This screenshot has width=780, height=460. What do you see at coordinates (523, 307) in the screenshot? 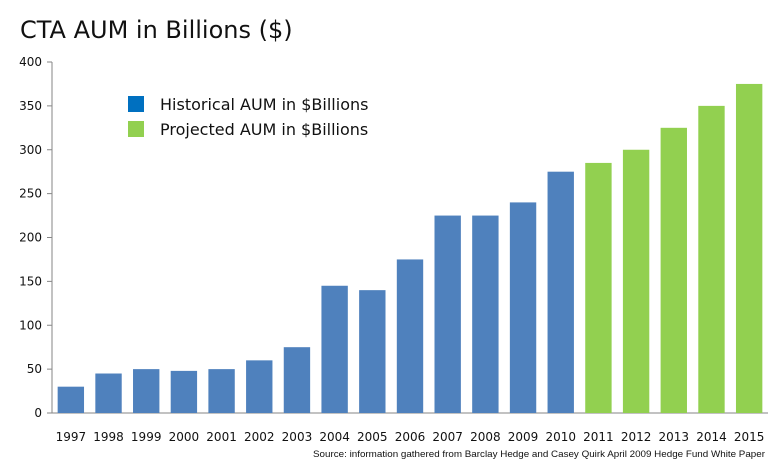
I see `bar-2009` at bounding box center [523, 307].